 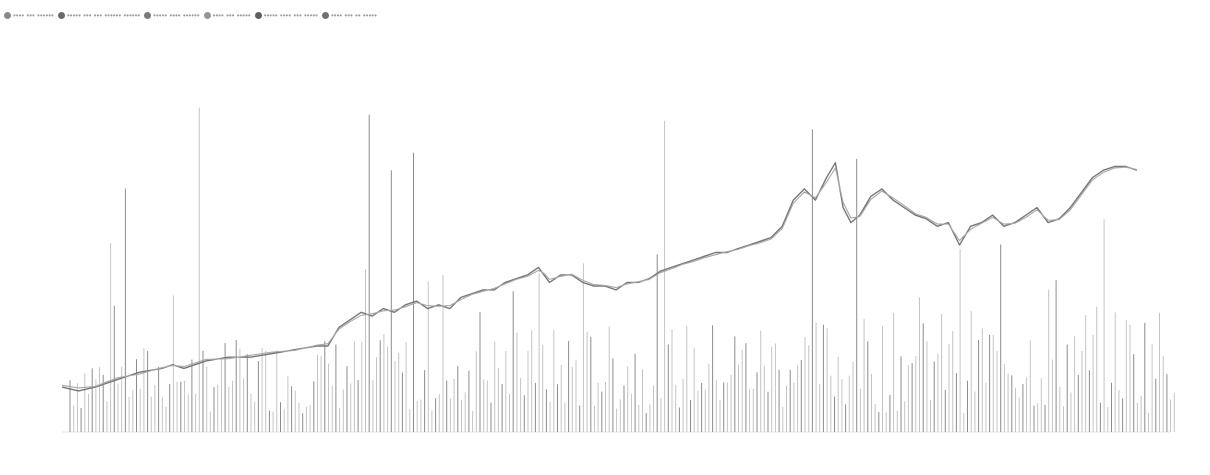 What do you see at coordinates (353, 15) in the screenshot?
I see `legend-label: •••• ••• •• •••••` at bounding box center [353, 15].